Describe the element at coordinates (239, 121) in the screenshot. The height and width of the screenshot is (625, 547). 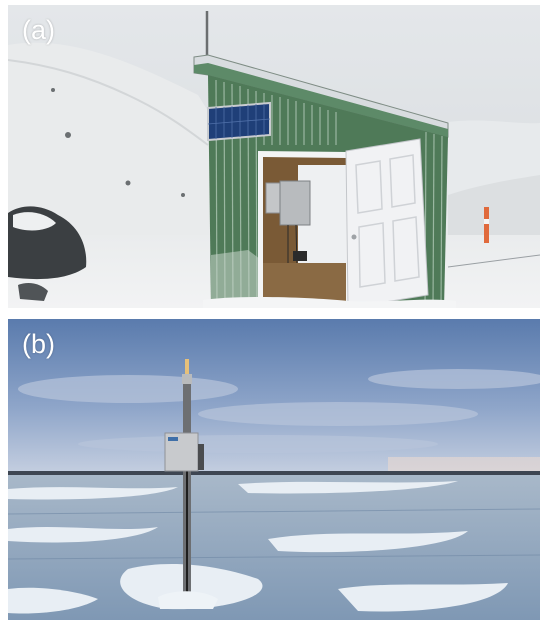
I see `solar-panel` at that location.